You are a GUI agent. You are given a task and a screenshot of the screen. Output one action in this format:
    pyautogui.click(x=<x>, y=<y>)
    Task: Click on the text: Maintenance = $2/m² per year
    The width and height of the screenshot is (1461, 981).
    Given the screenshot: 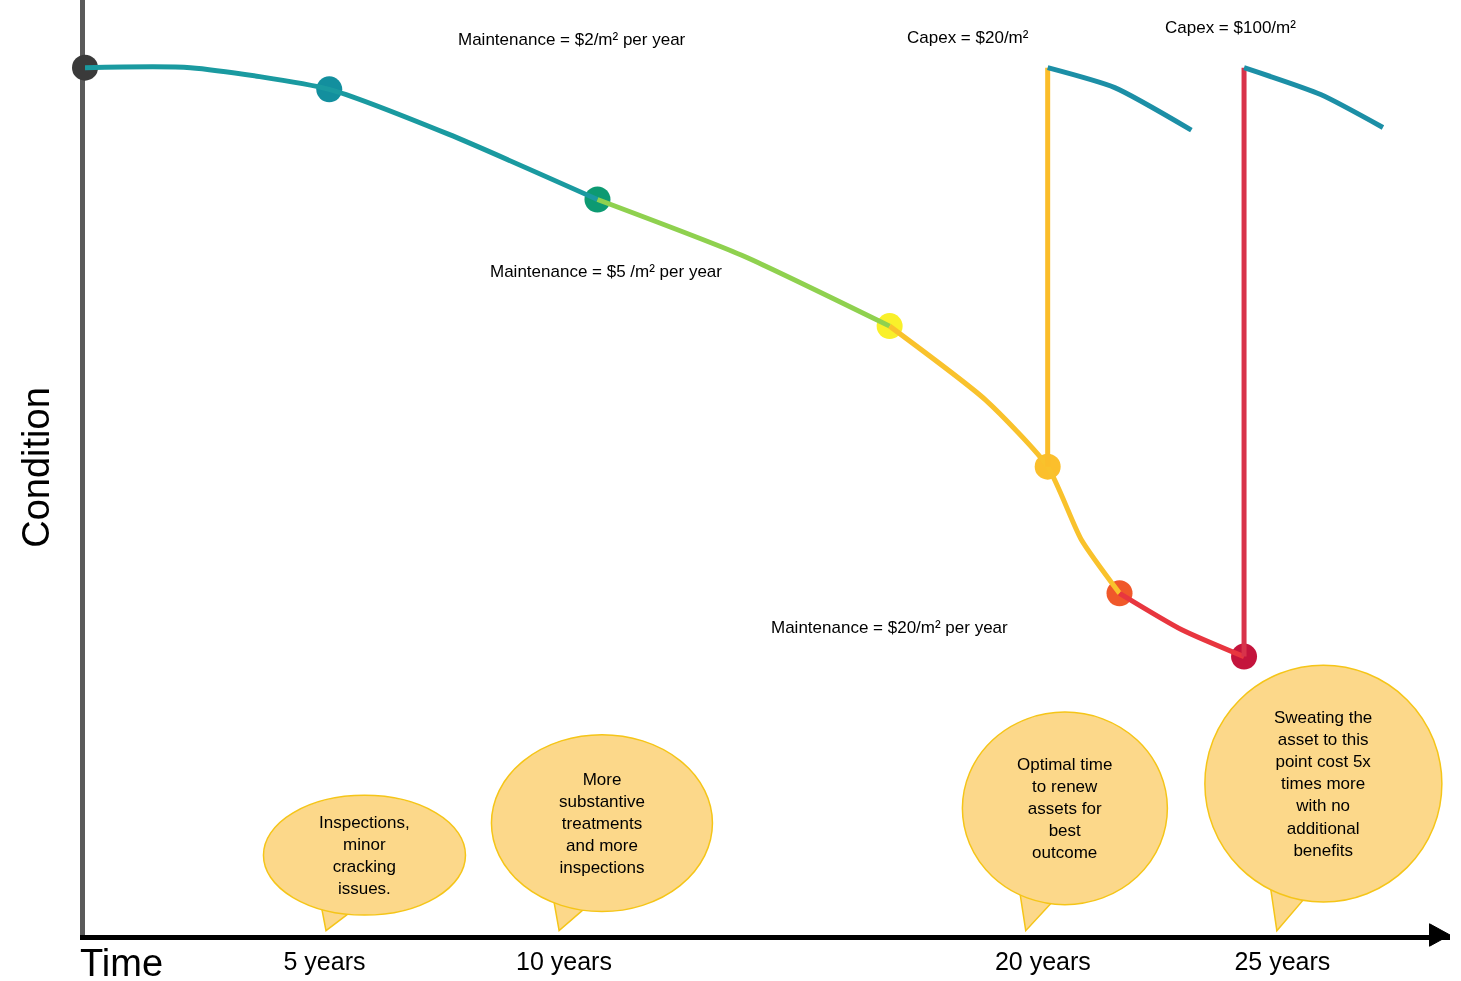 What is the action you would take?
    pyautogui.click(x=572, y=39)
    